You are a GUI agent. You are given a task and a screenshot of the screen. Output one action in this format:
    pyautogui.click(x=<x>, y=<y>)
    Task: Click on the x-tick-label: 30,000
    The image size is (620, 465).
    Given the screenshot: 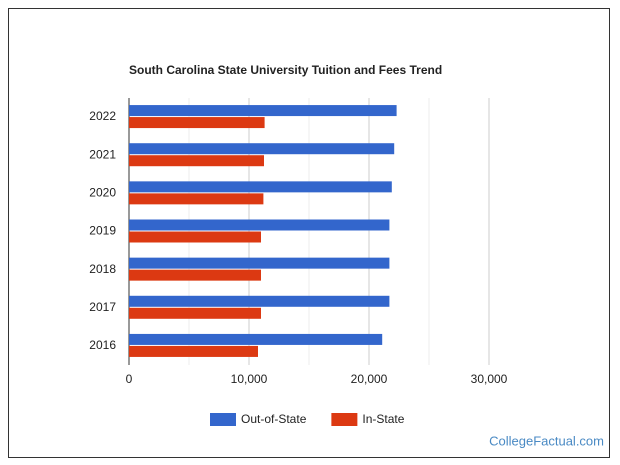 What is the action you would take?
    pyautogui.click(x=489, y=379)
    